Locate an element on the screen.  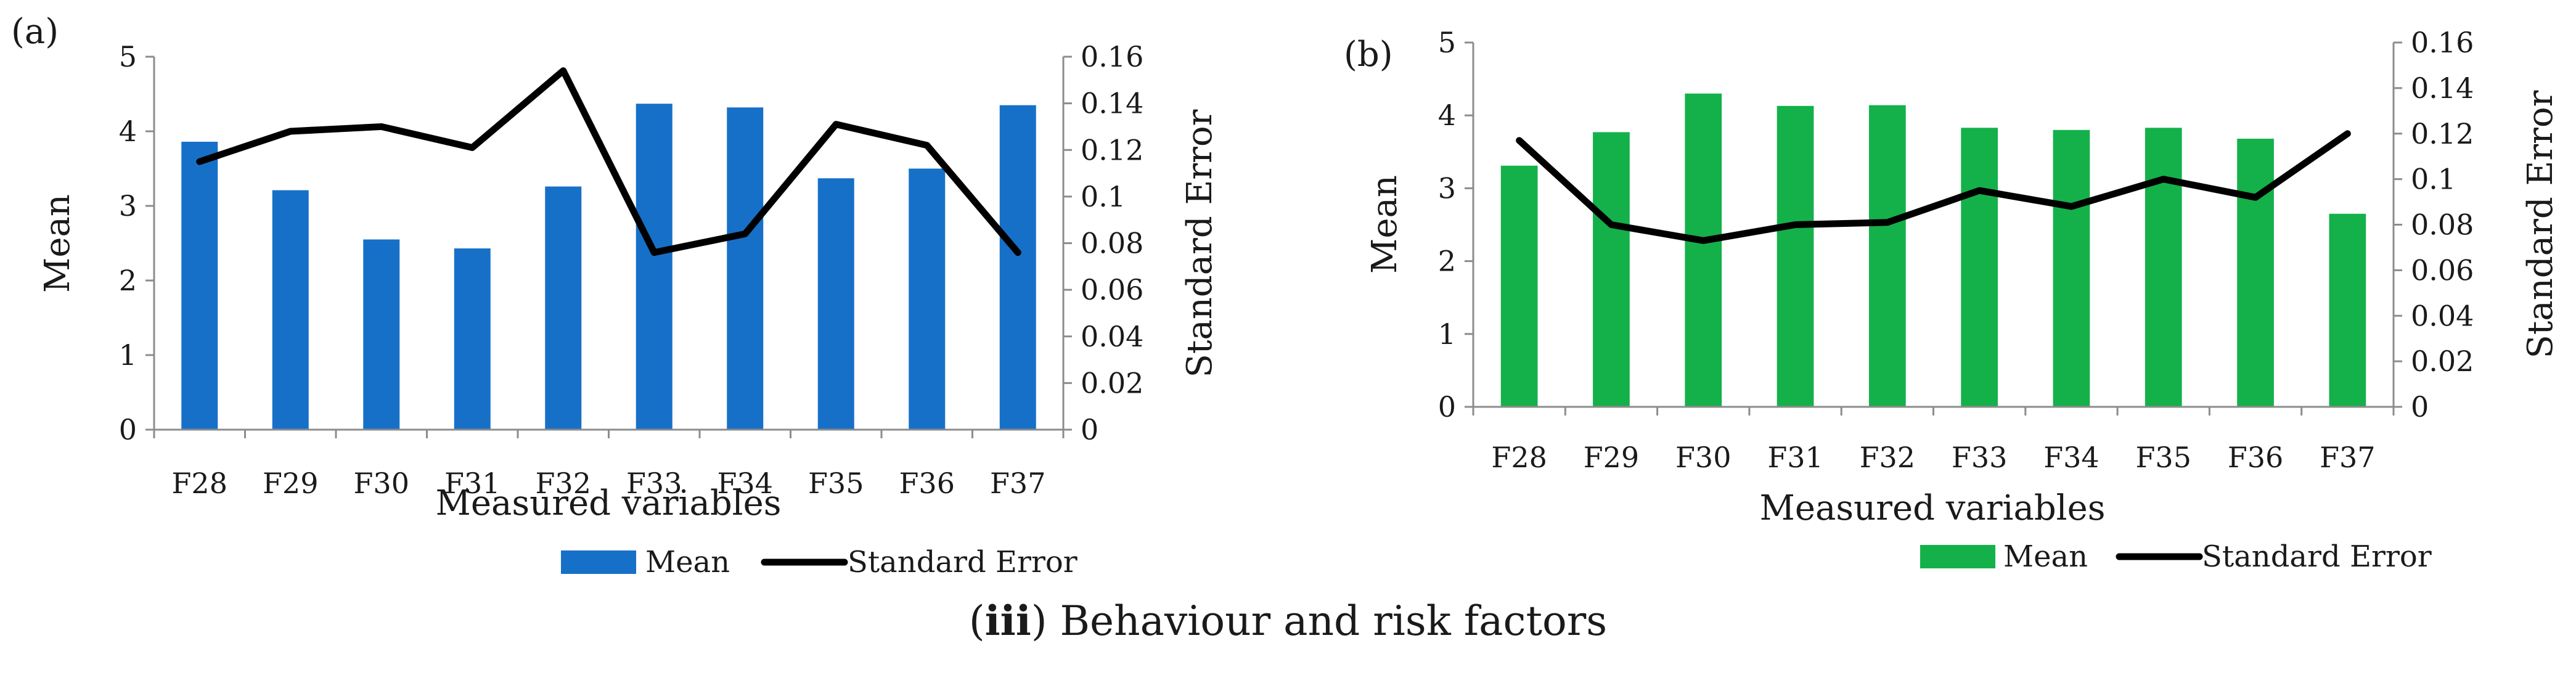
figure-caption: (iii) Behaviour and risk factors is located at coordinates (1288, 621).